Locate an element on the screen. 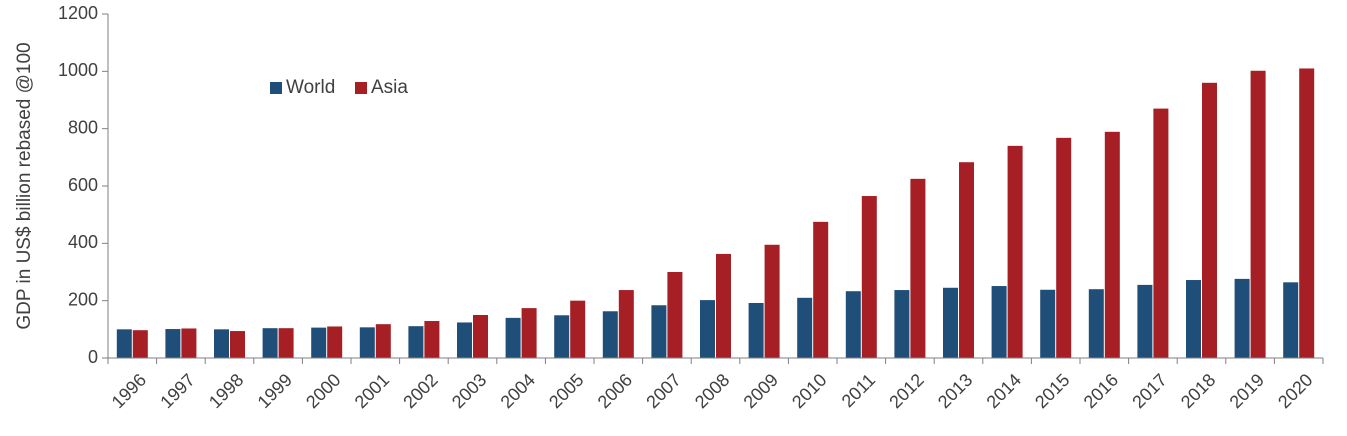 The image size is (1347, 436). x-tick-label: 1996 is located at coordinates (129, 391).